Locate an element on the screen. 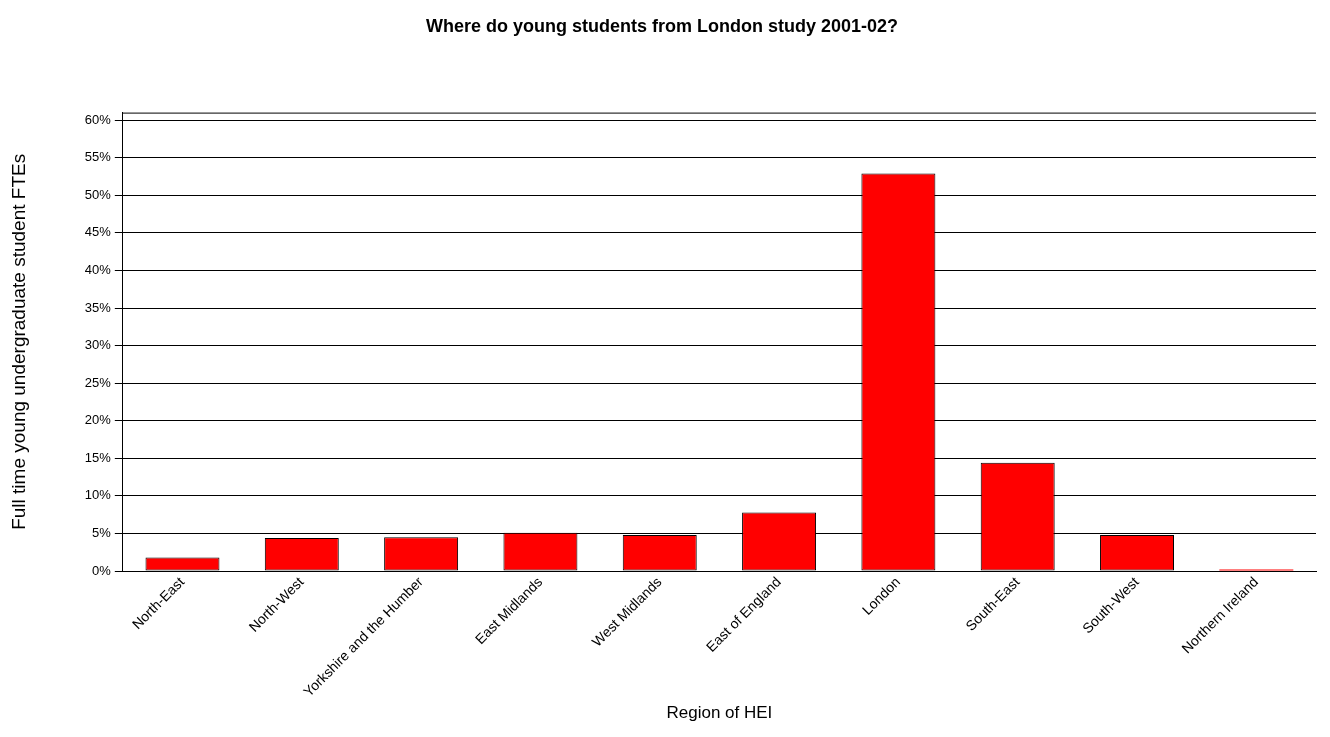 The height and width of the screenshot is (737, 1330). y-tick-label: 60% is located at coordinates (98, 119).